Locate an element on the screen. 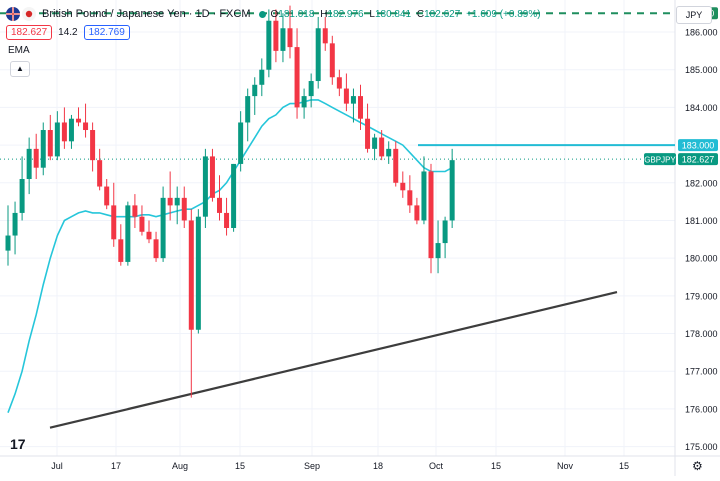 Image resolution: width=720 pixels, height=481 pixels. sell-button: 182.627 is located at coordinates (29, 32).